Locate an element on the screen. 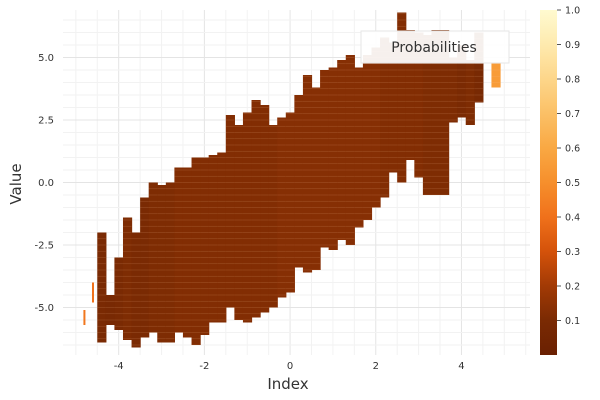  y-axis-label: Value is located at coordinates (16, 183).